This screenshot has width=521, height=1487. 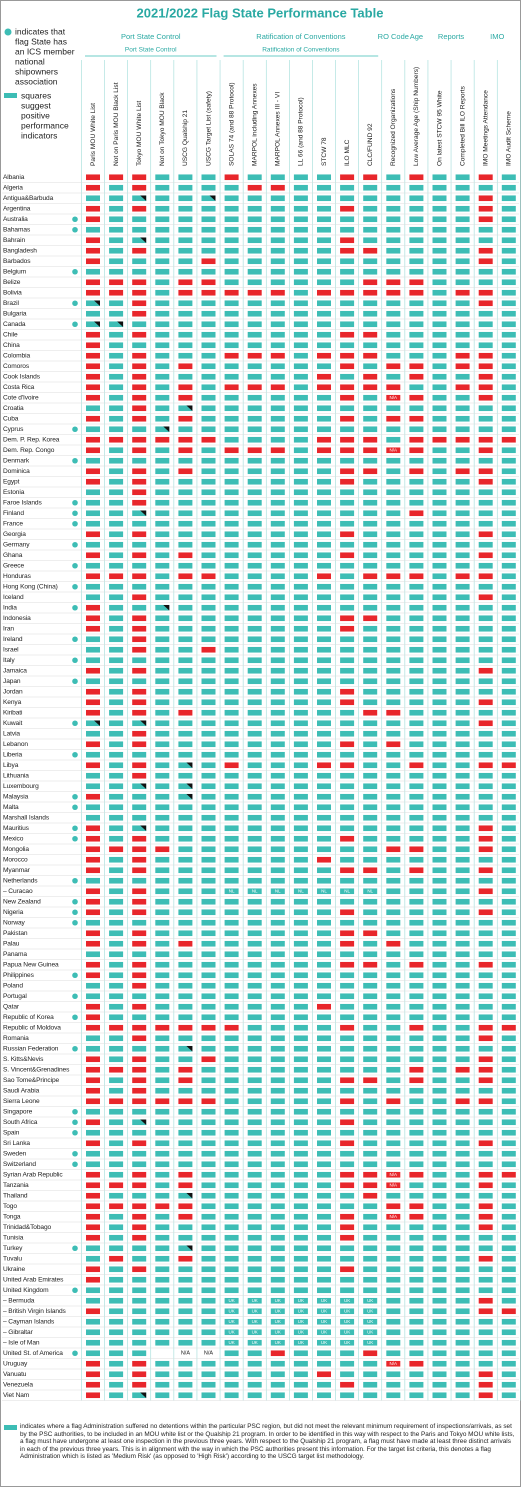 I want to click on country-name: Argentina, so click(x=17, y=209).